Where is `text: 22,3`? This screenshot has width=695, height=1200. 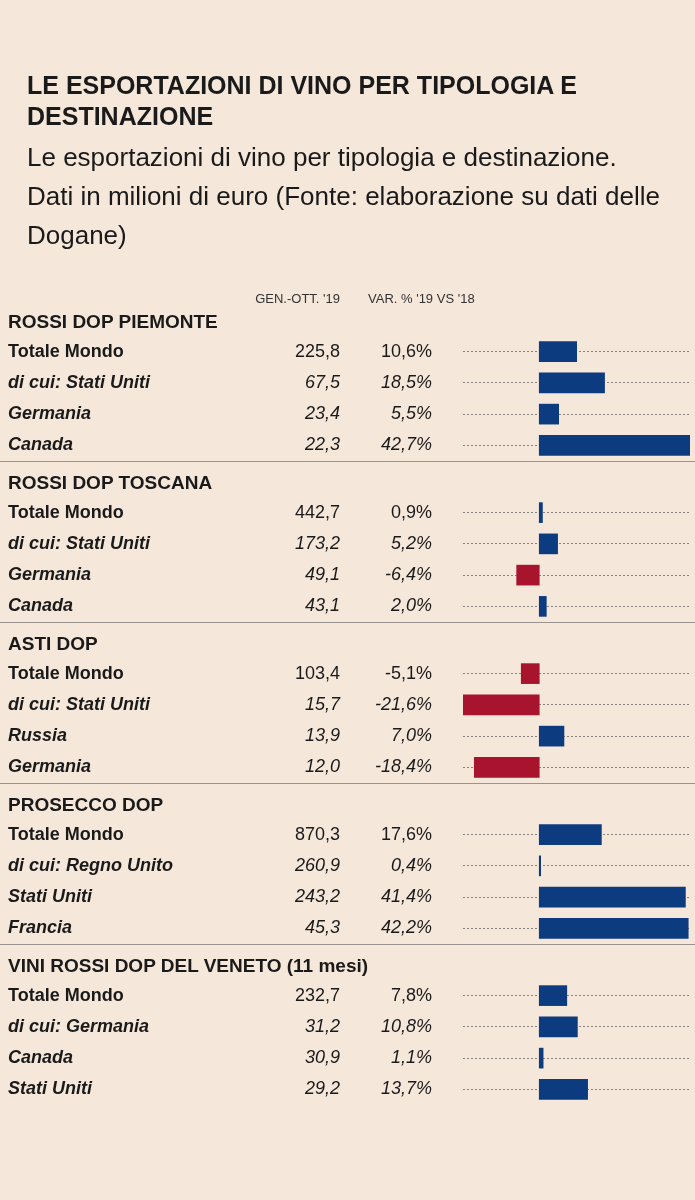
text: 22,3 is located at coordinates (321, 444).